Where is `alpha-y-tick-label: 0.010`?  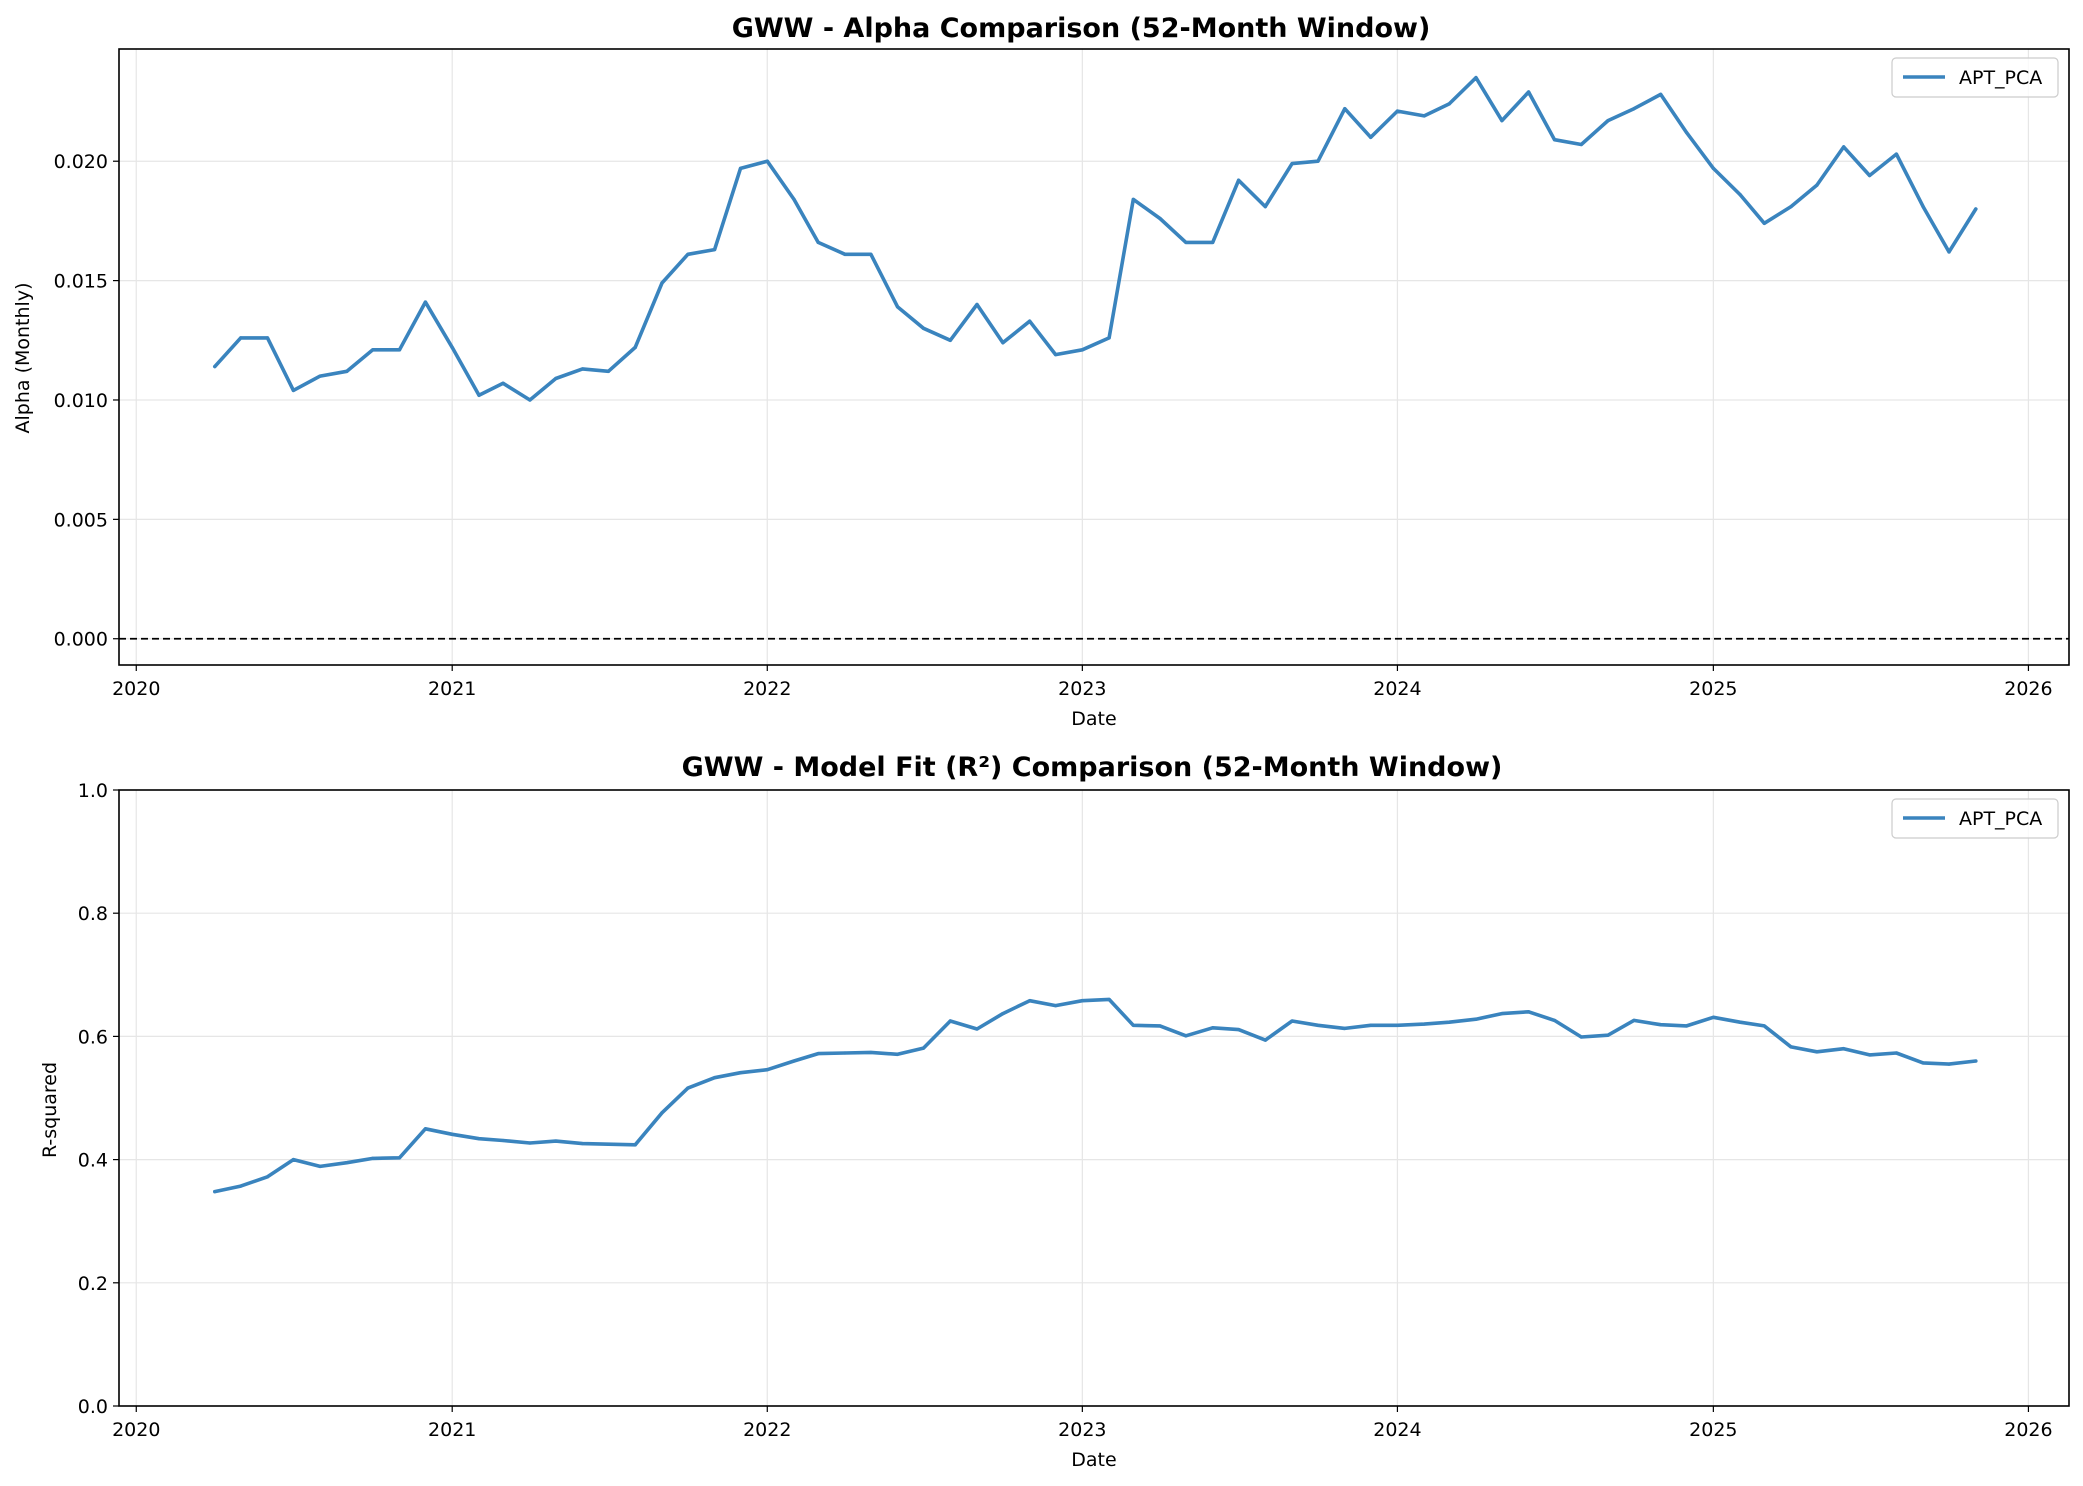
alpha-y-tick-label: 0.010 is located at coordinates (81, 401).